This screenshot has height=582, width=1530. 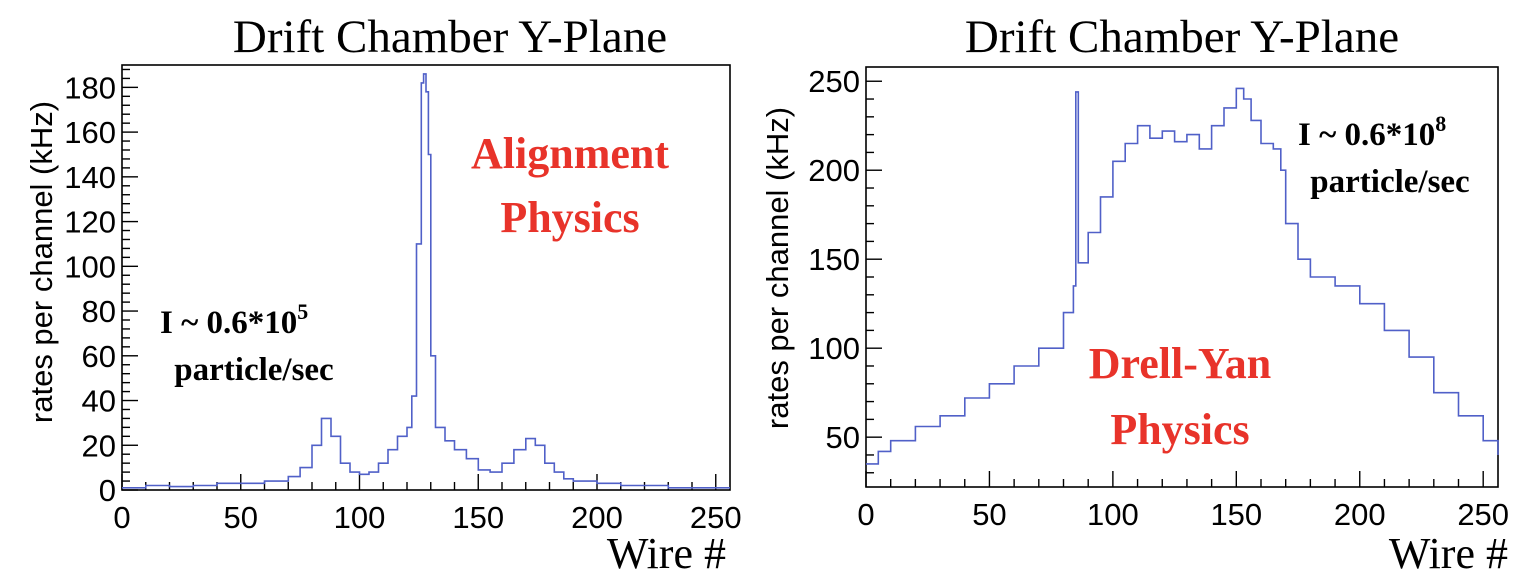 I want to click on right-physics-label-line2: Physics, so click(x=1179, y=429).